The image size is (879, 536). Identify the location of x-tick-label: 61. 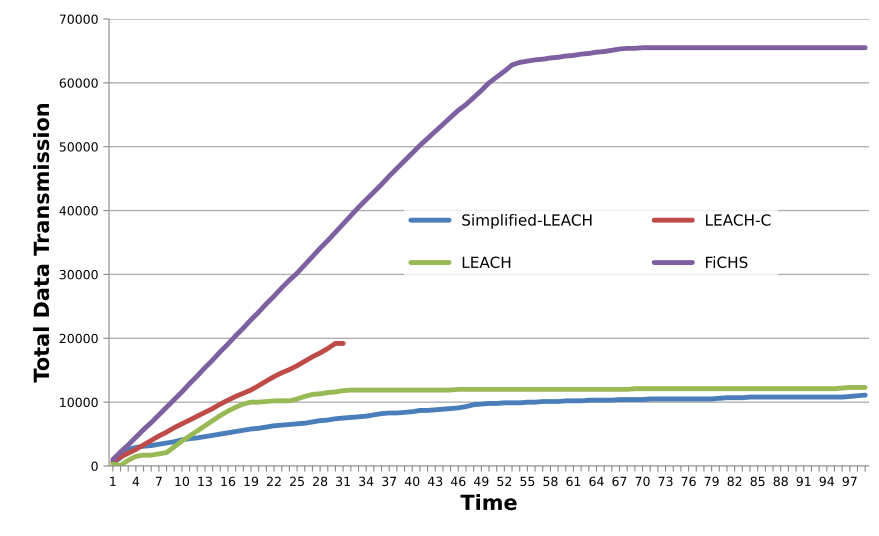
(573, 481).